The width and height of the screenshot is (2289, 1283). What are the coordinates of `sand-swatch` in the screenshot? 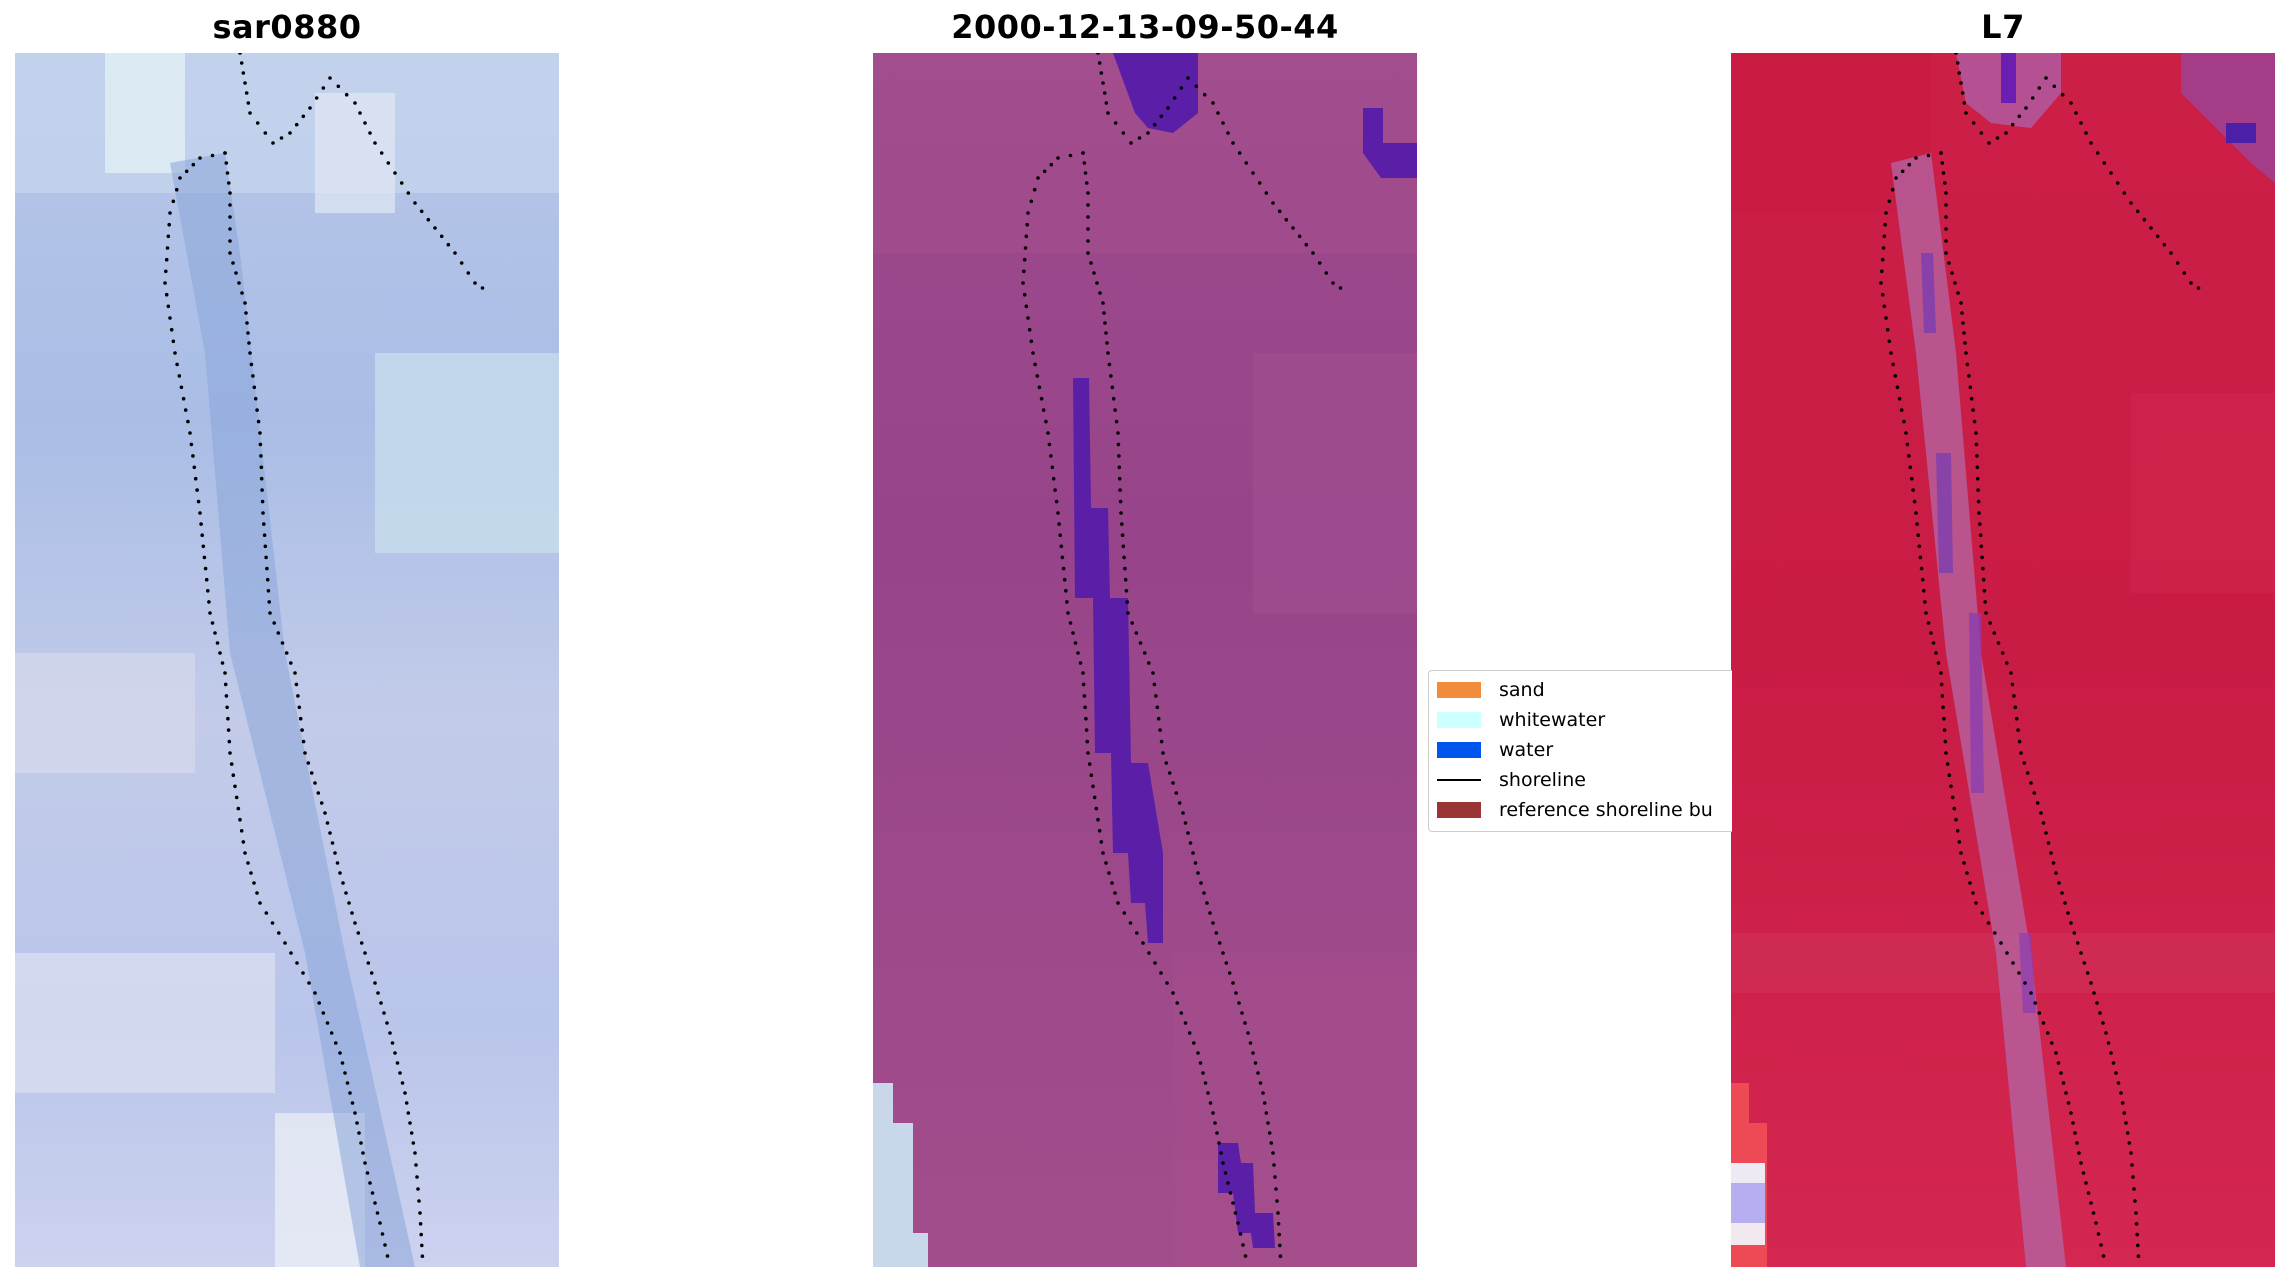 It's located at (1459, 690).